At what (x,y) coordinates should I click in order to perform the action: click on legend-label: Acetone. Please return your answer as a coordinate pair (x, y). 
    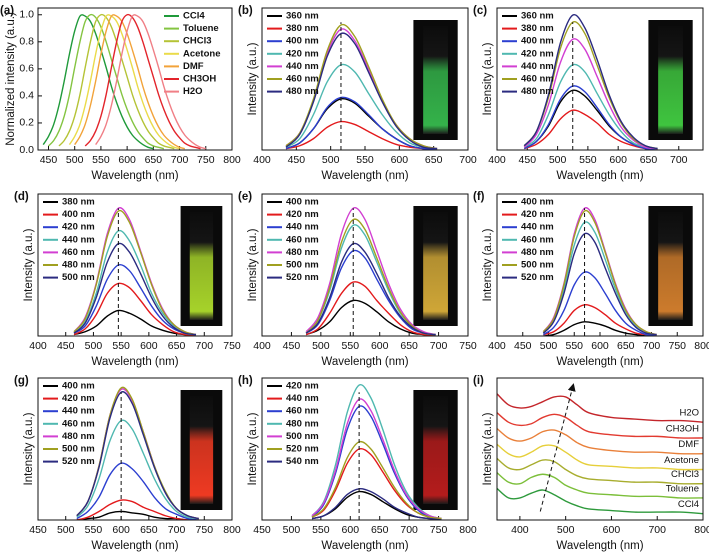
    Looking at the image, I should click on (201, 53).